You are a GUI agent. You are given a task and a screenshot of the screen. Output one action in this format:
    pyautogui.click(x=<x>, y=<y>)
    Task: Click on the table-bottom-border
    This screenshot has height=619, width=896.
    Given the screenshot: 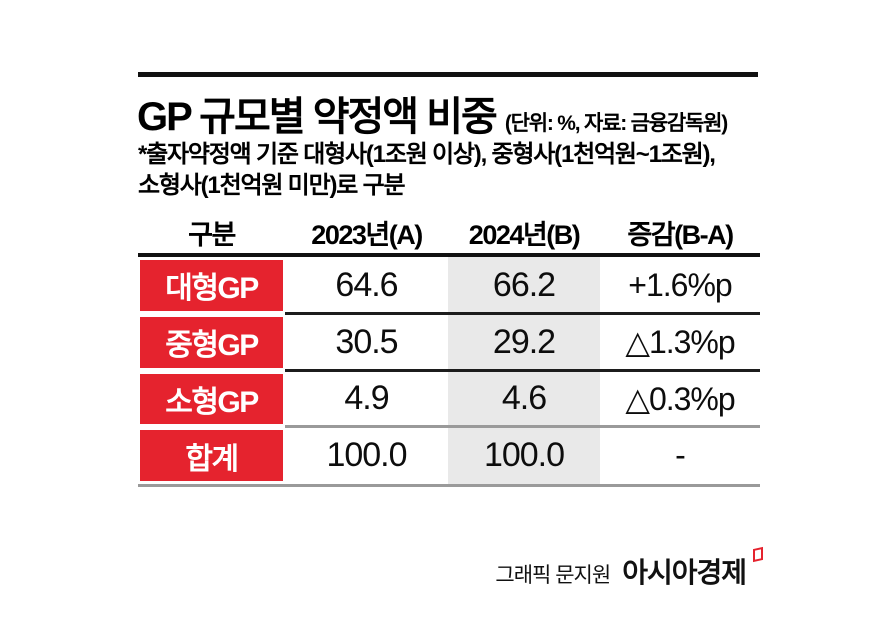 What is the action you would take?
    pyautogui.click(x=449, y=485)
    